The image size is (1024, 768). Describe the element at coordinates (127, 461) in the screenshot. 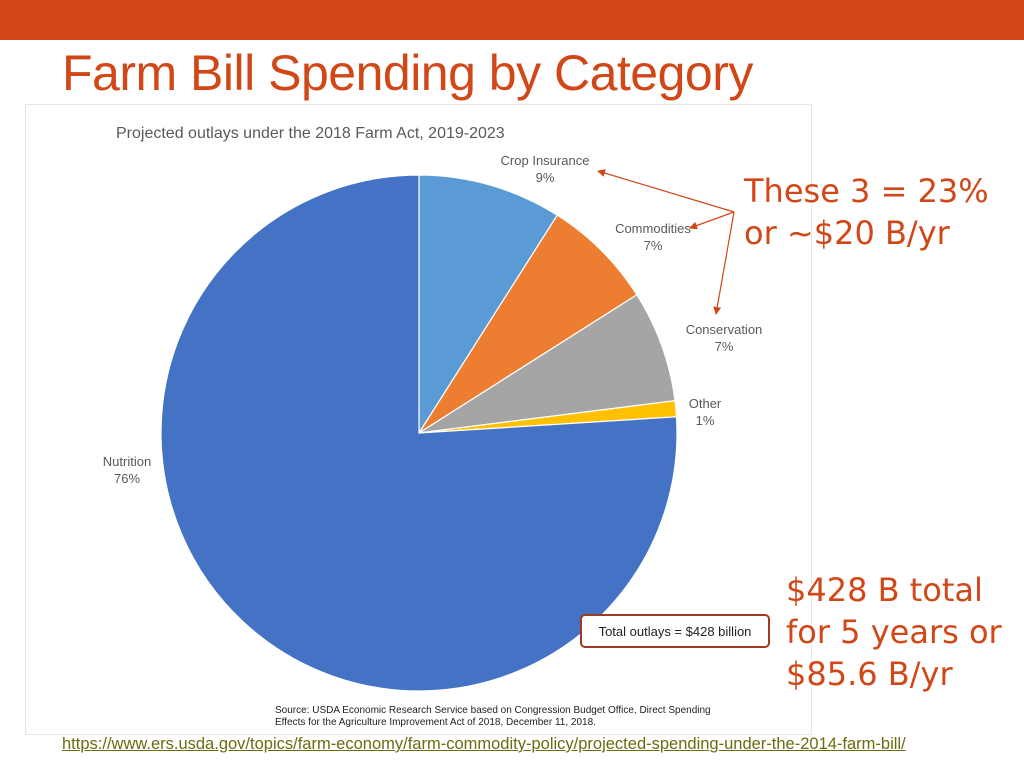

I see `pie-label-nutrition: Nutrition` at that location.